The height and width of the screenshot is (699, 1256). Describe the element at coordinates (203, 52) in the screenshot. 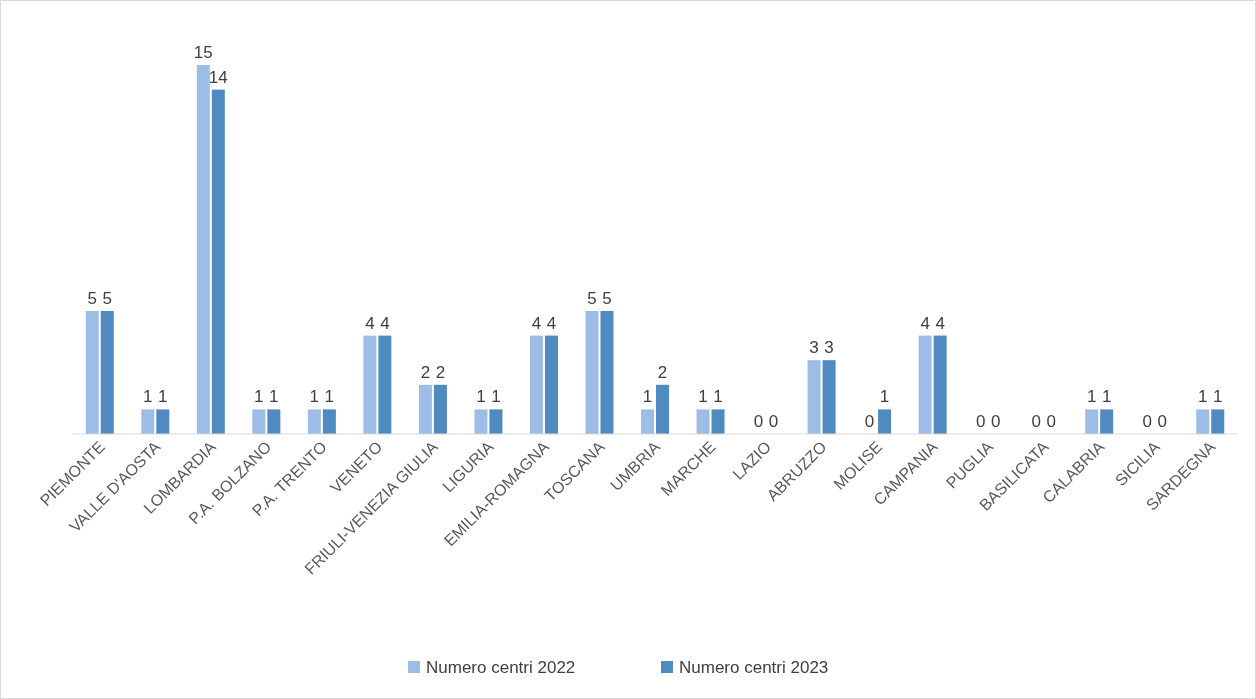

I see `data-label: 15` at that location.